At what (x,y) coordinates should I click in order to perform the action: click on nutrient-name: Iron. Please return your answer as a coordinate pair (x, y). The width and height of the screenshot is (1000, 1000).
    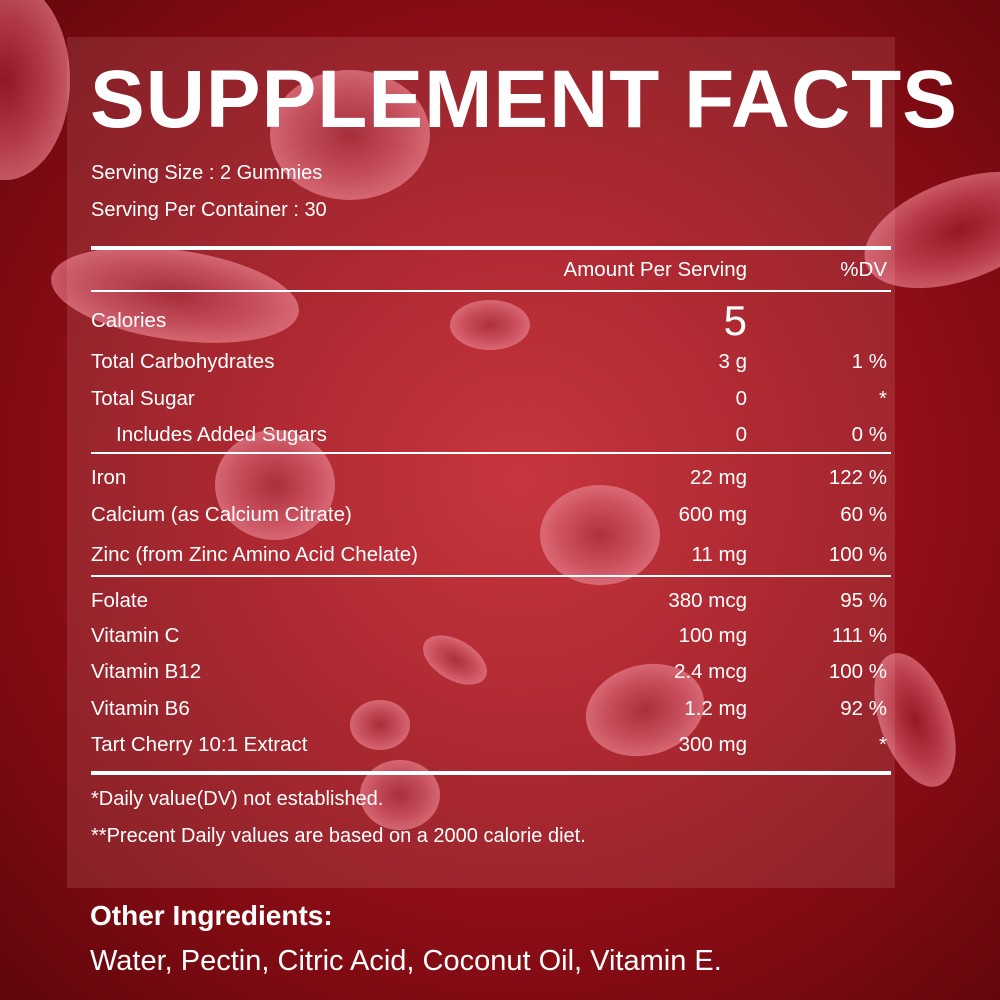
    Looking at the image, I should click on (109, 477).